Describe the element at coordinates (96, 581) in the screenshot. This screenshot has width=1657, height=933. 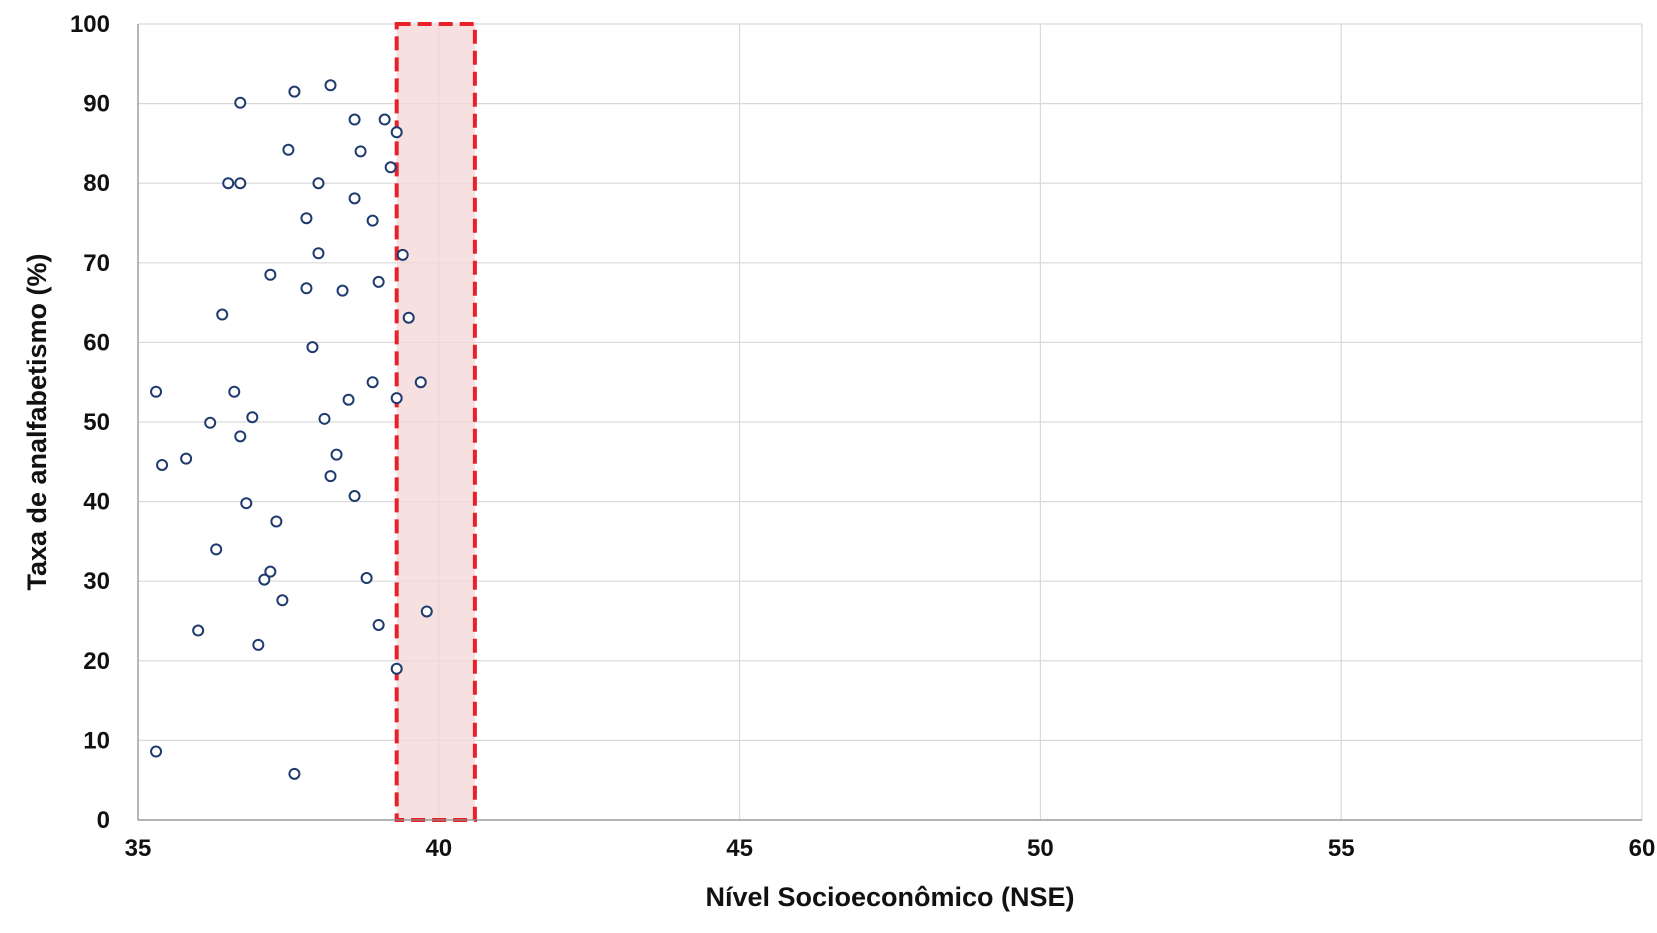
I see `y-tick-label: 30` at that location.